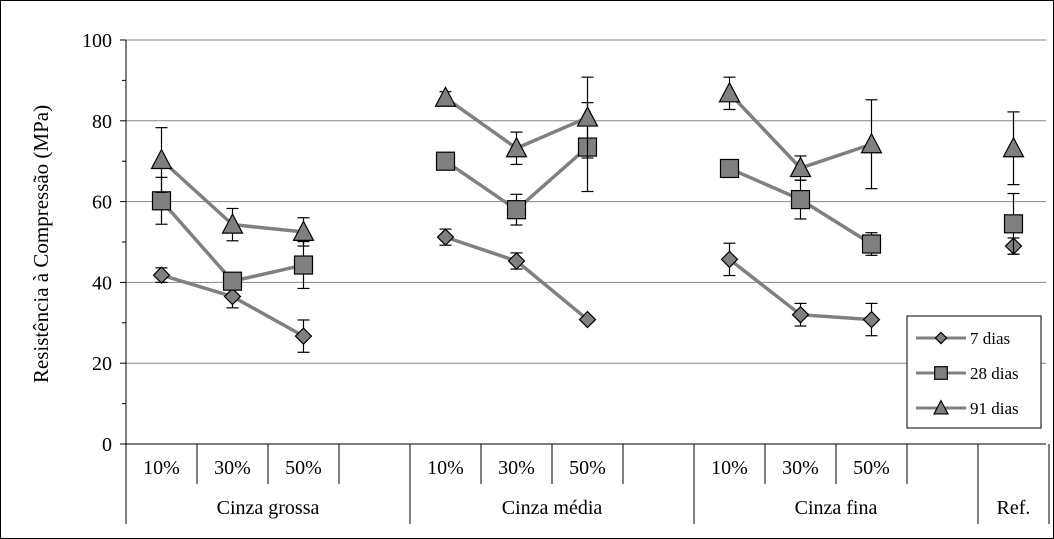 Image resolution: width=1054 pixels, height=539 pixels. Describe the element at coordinates (41, 244) in the screenshot. I see `y-axis-title: Resistência à Compressão (MPa)` at that location.